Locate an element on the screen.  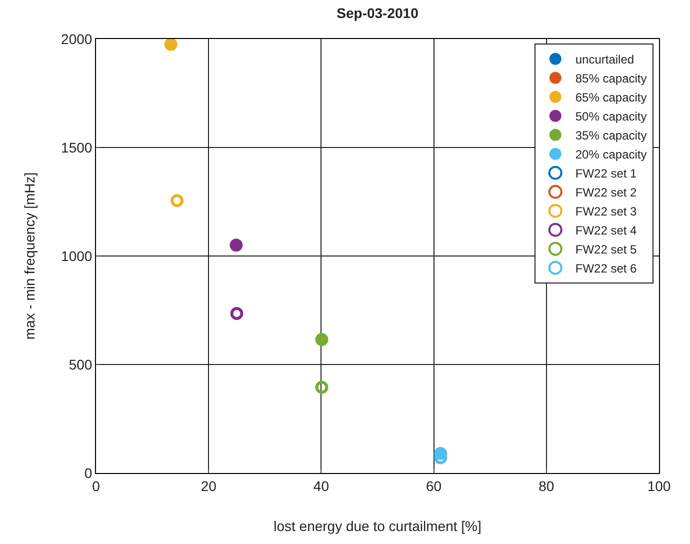
x-tick-label: 60 is located at coordinates (434, 486).